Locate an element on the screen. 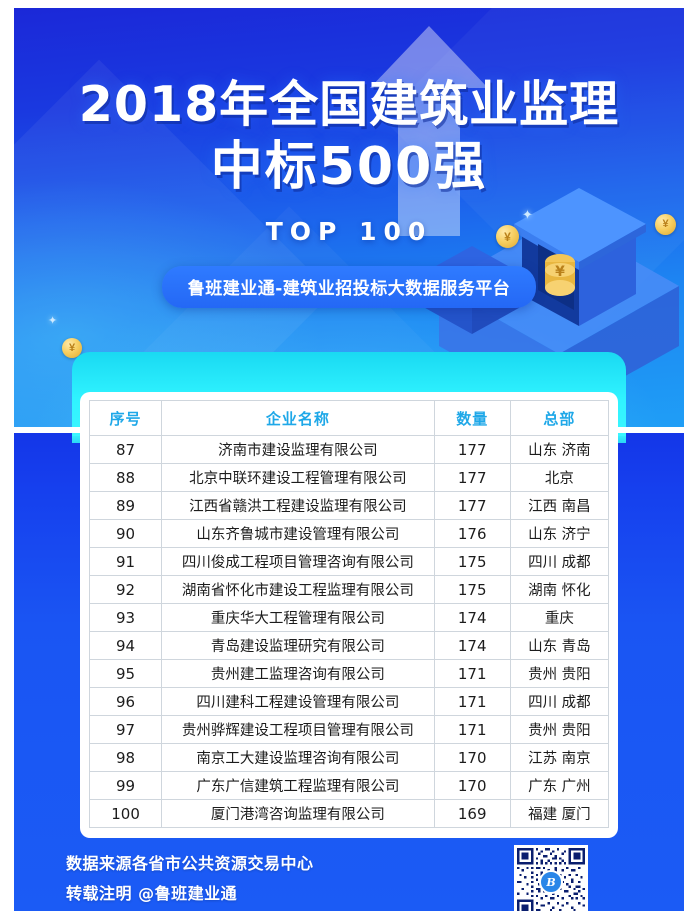 The width and height of the screenshot is (697, 919). cell-name: 青岛建设监理研究有限公司 is located at coordinates (298, 645).